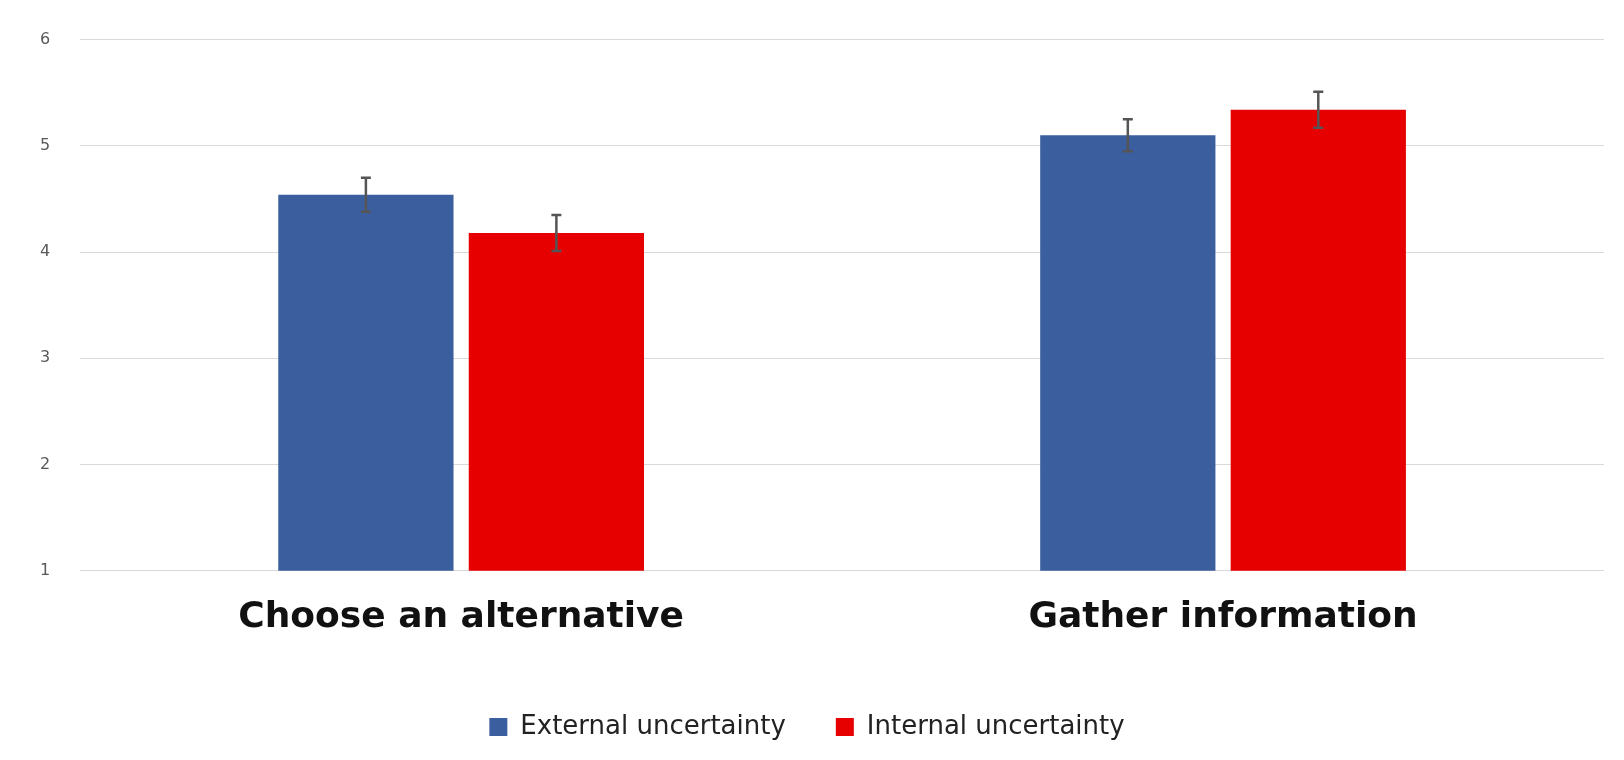 The image size is (1624, 760). Describe the element at coordinates (45, 463) in the screenshot. I see `y-tick-label: 2` at that location.